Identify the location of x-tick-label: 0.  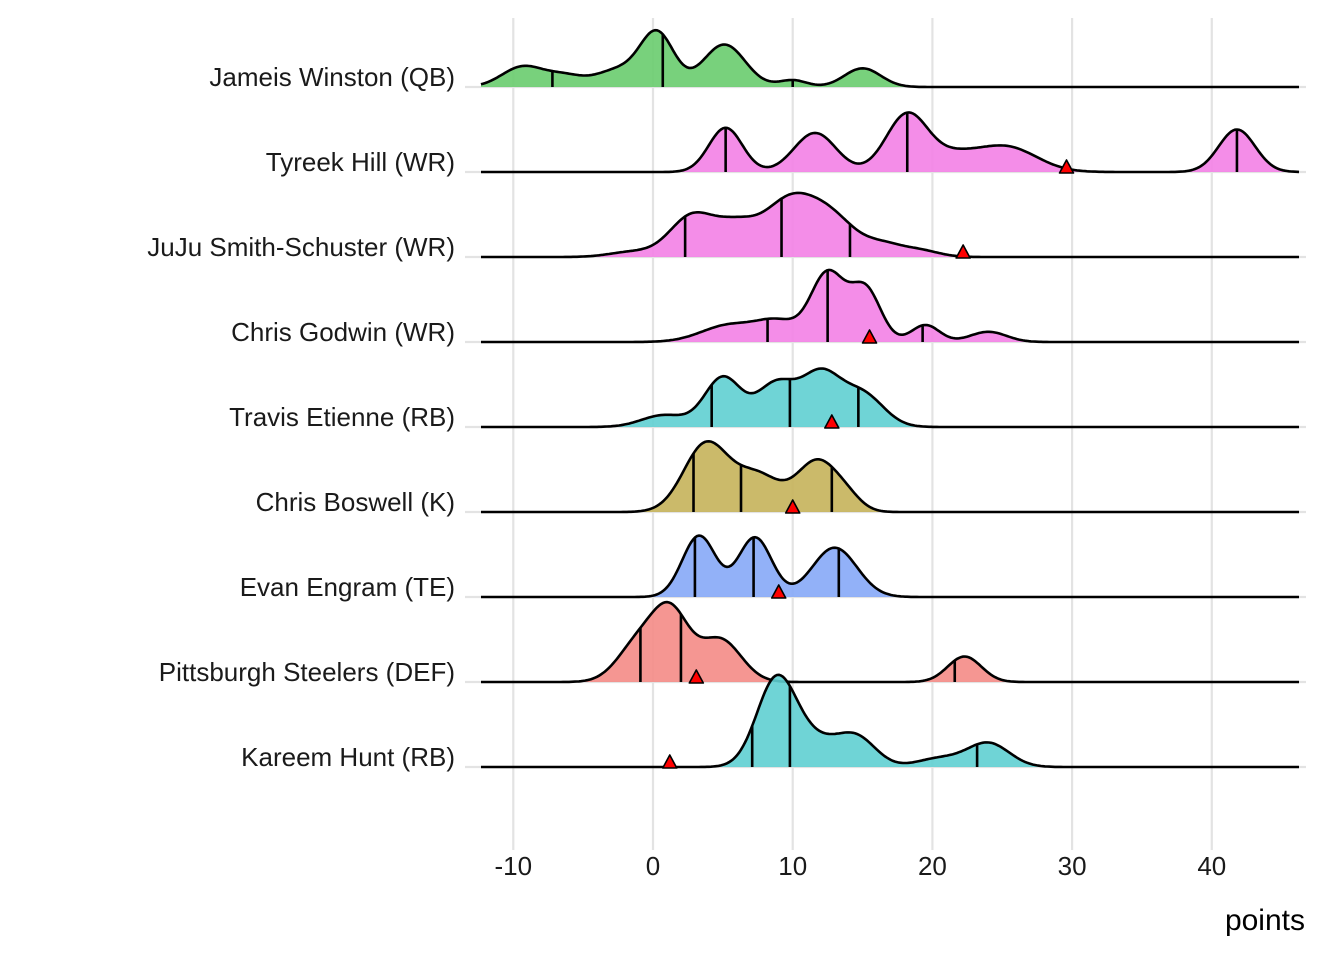
(653, 866).